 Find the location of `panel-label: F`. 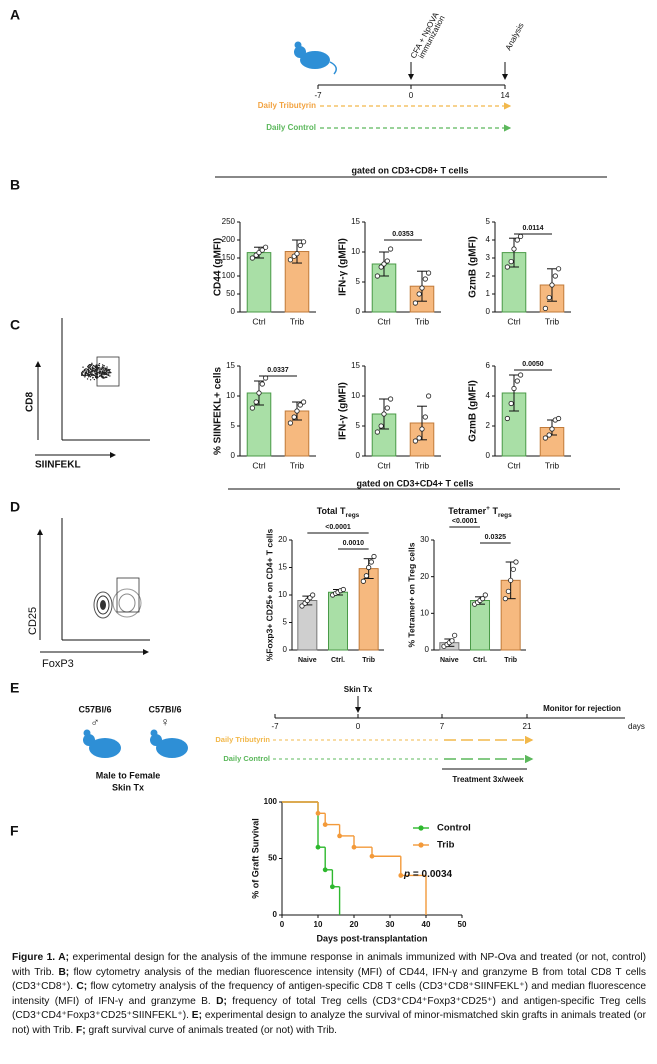

panel-label: F is located at coordinates (14, 831).